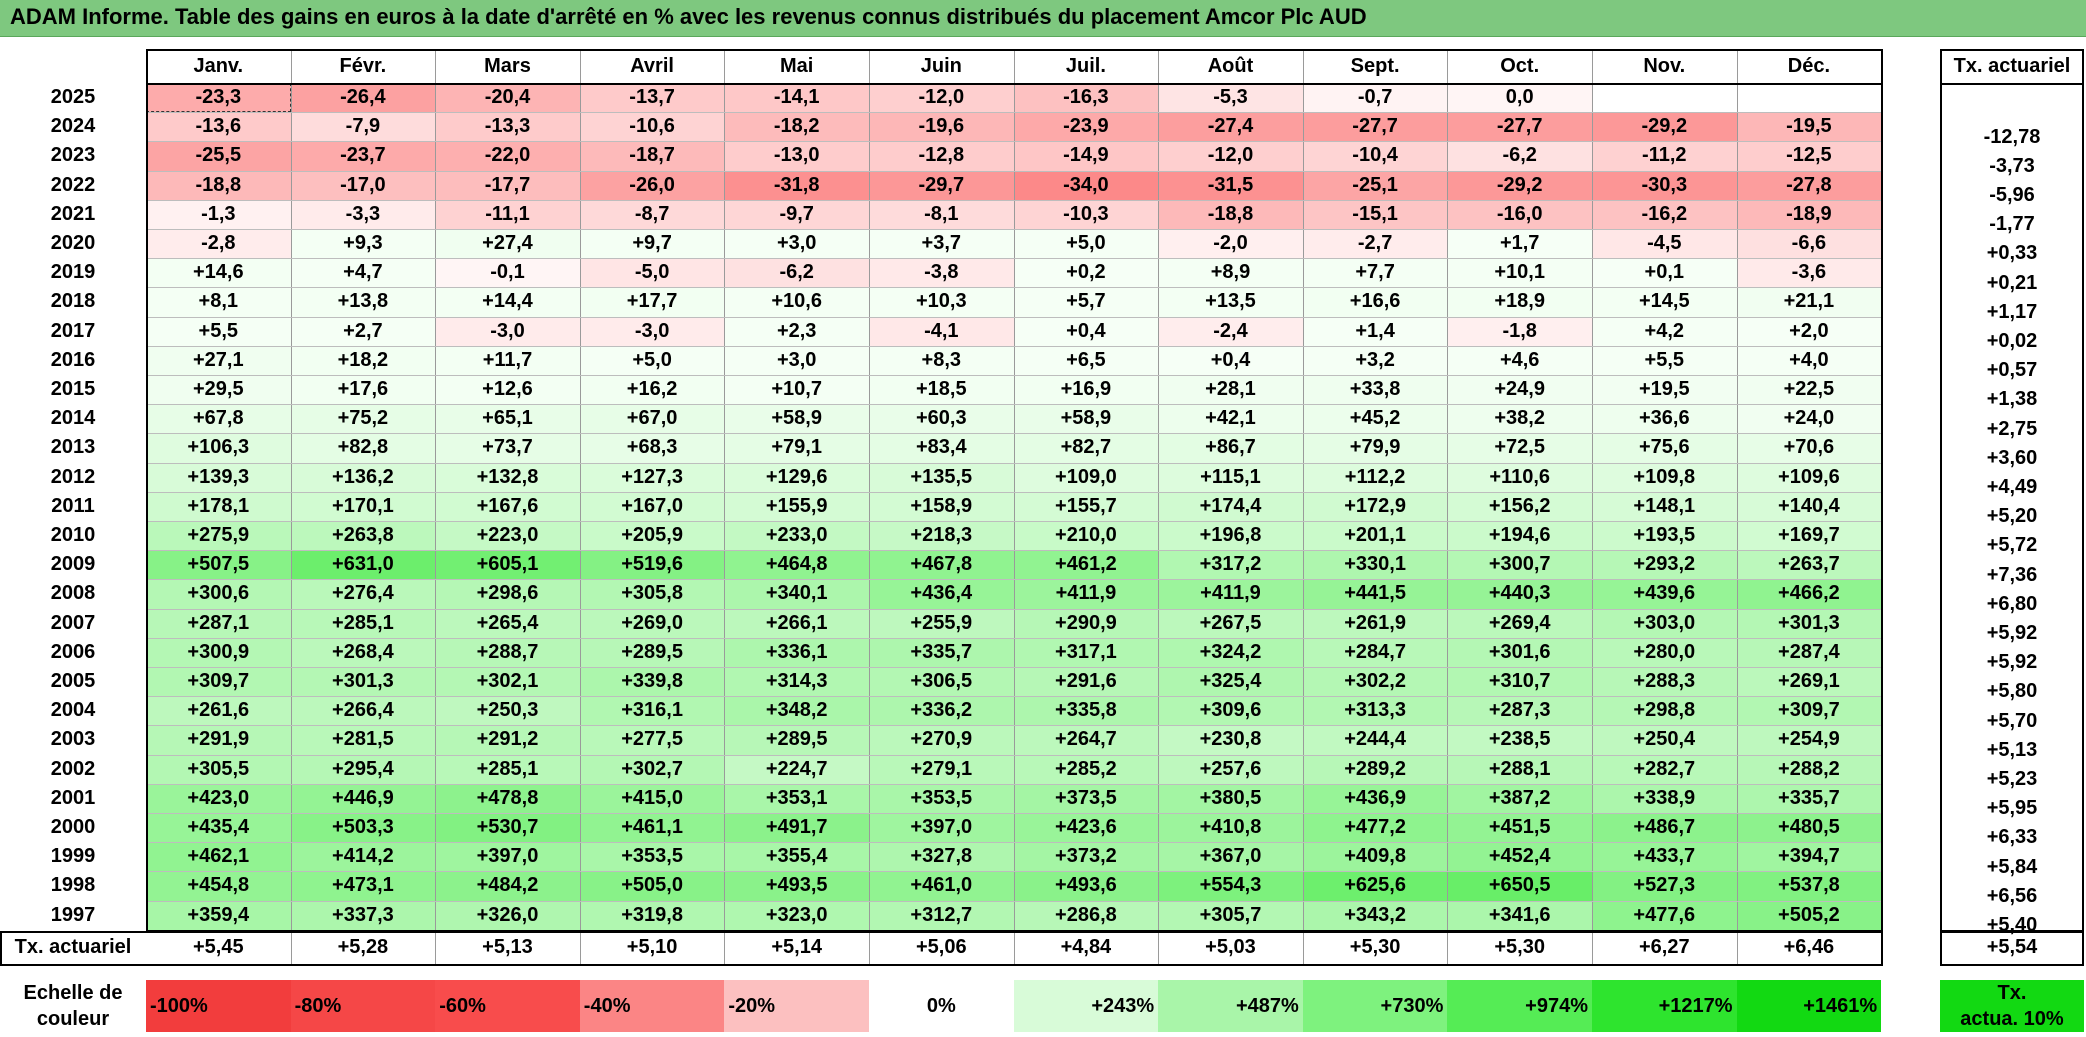  I want to click on table-cell: +289,5, so click(652, 652).